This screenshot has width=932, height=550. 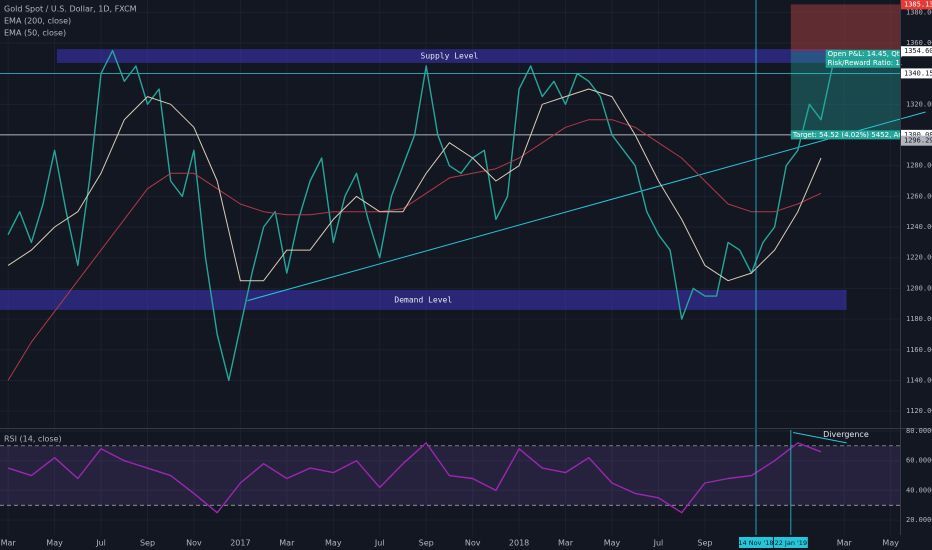 I want to click on symbol-title: Gold Spot / U.S. Dollar, 1D, FXCM, so click(x=70, y=9).